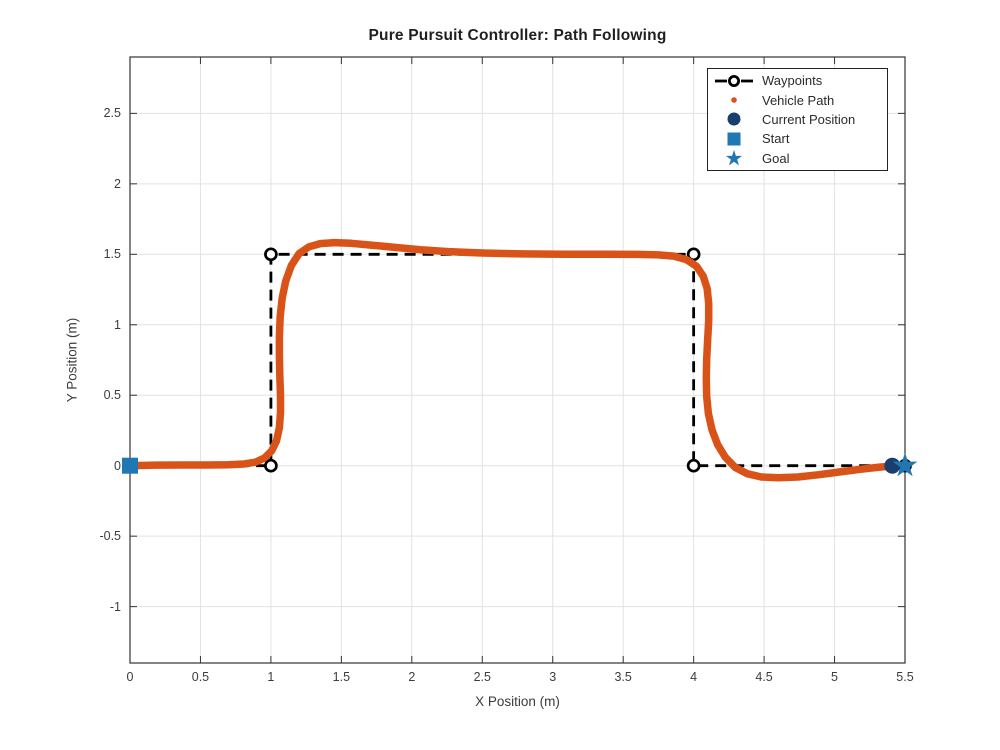  Describe the element at coordinates (809, 119) in the screenshot. I see `legend-label: Current Position` at that location.